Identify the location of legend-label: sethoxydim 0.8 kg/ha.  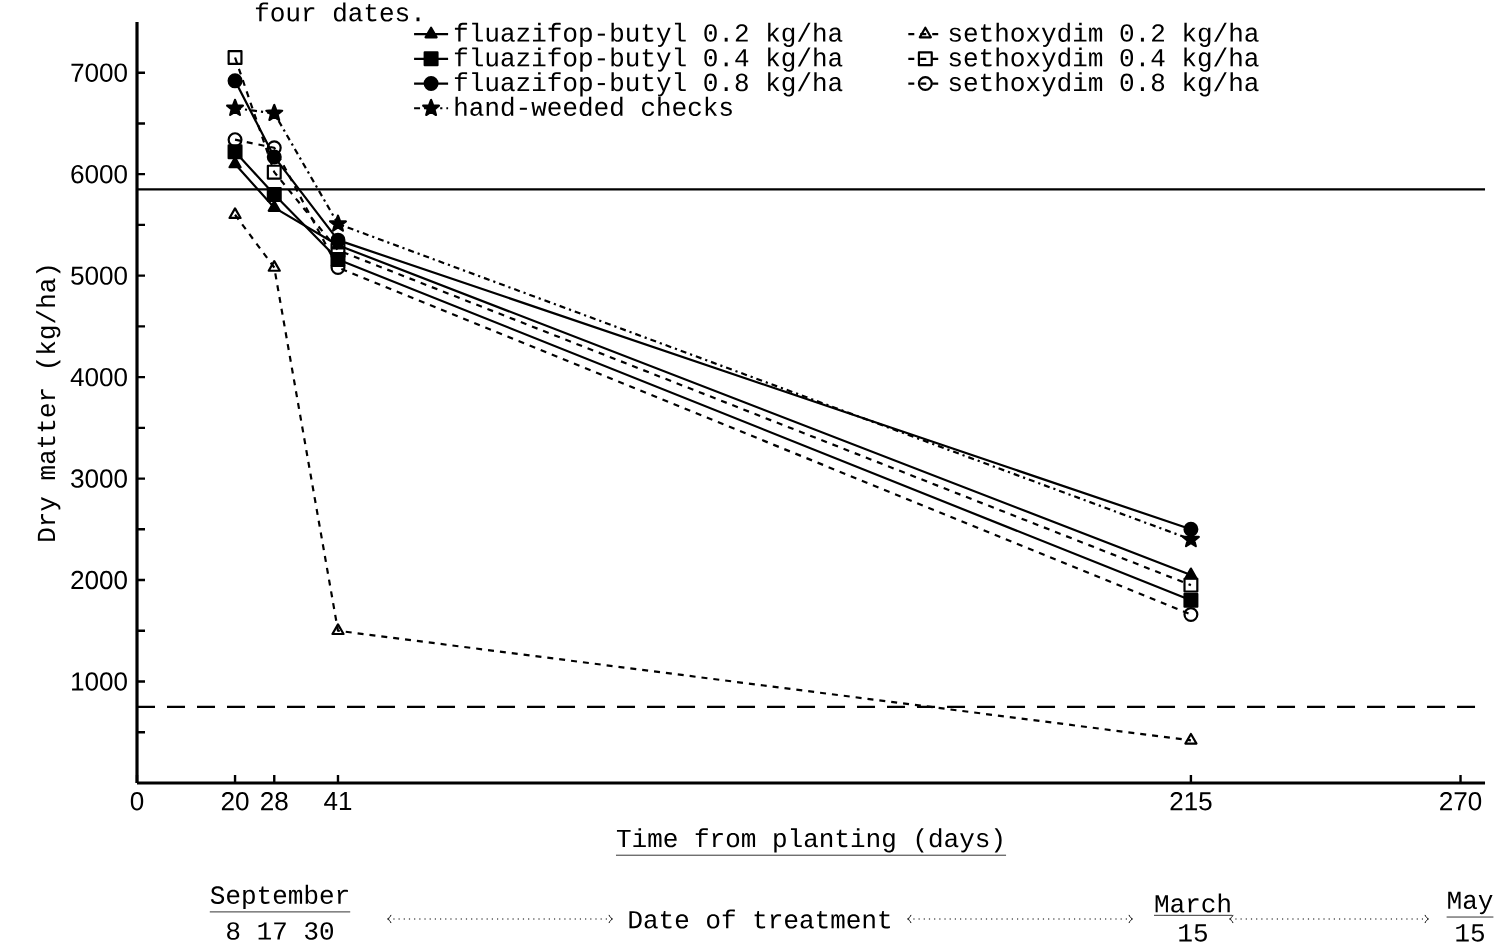
(1104, 84).